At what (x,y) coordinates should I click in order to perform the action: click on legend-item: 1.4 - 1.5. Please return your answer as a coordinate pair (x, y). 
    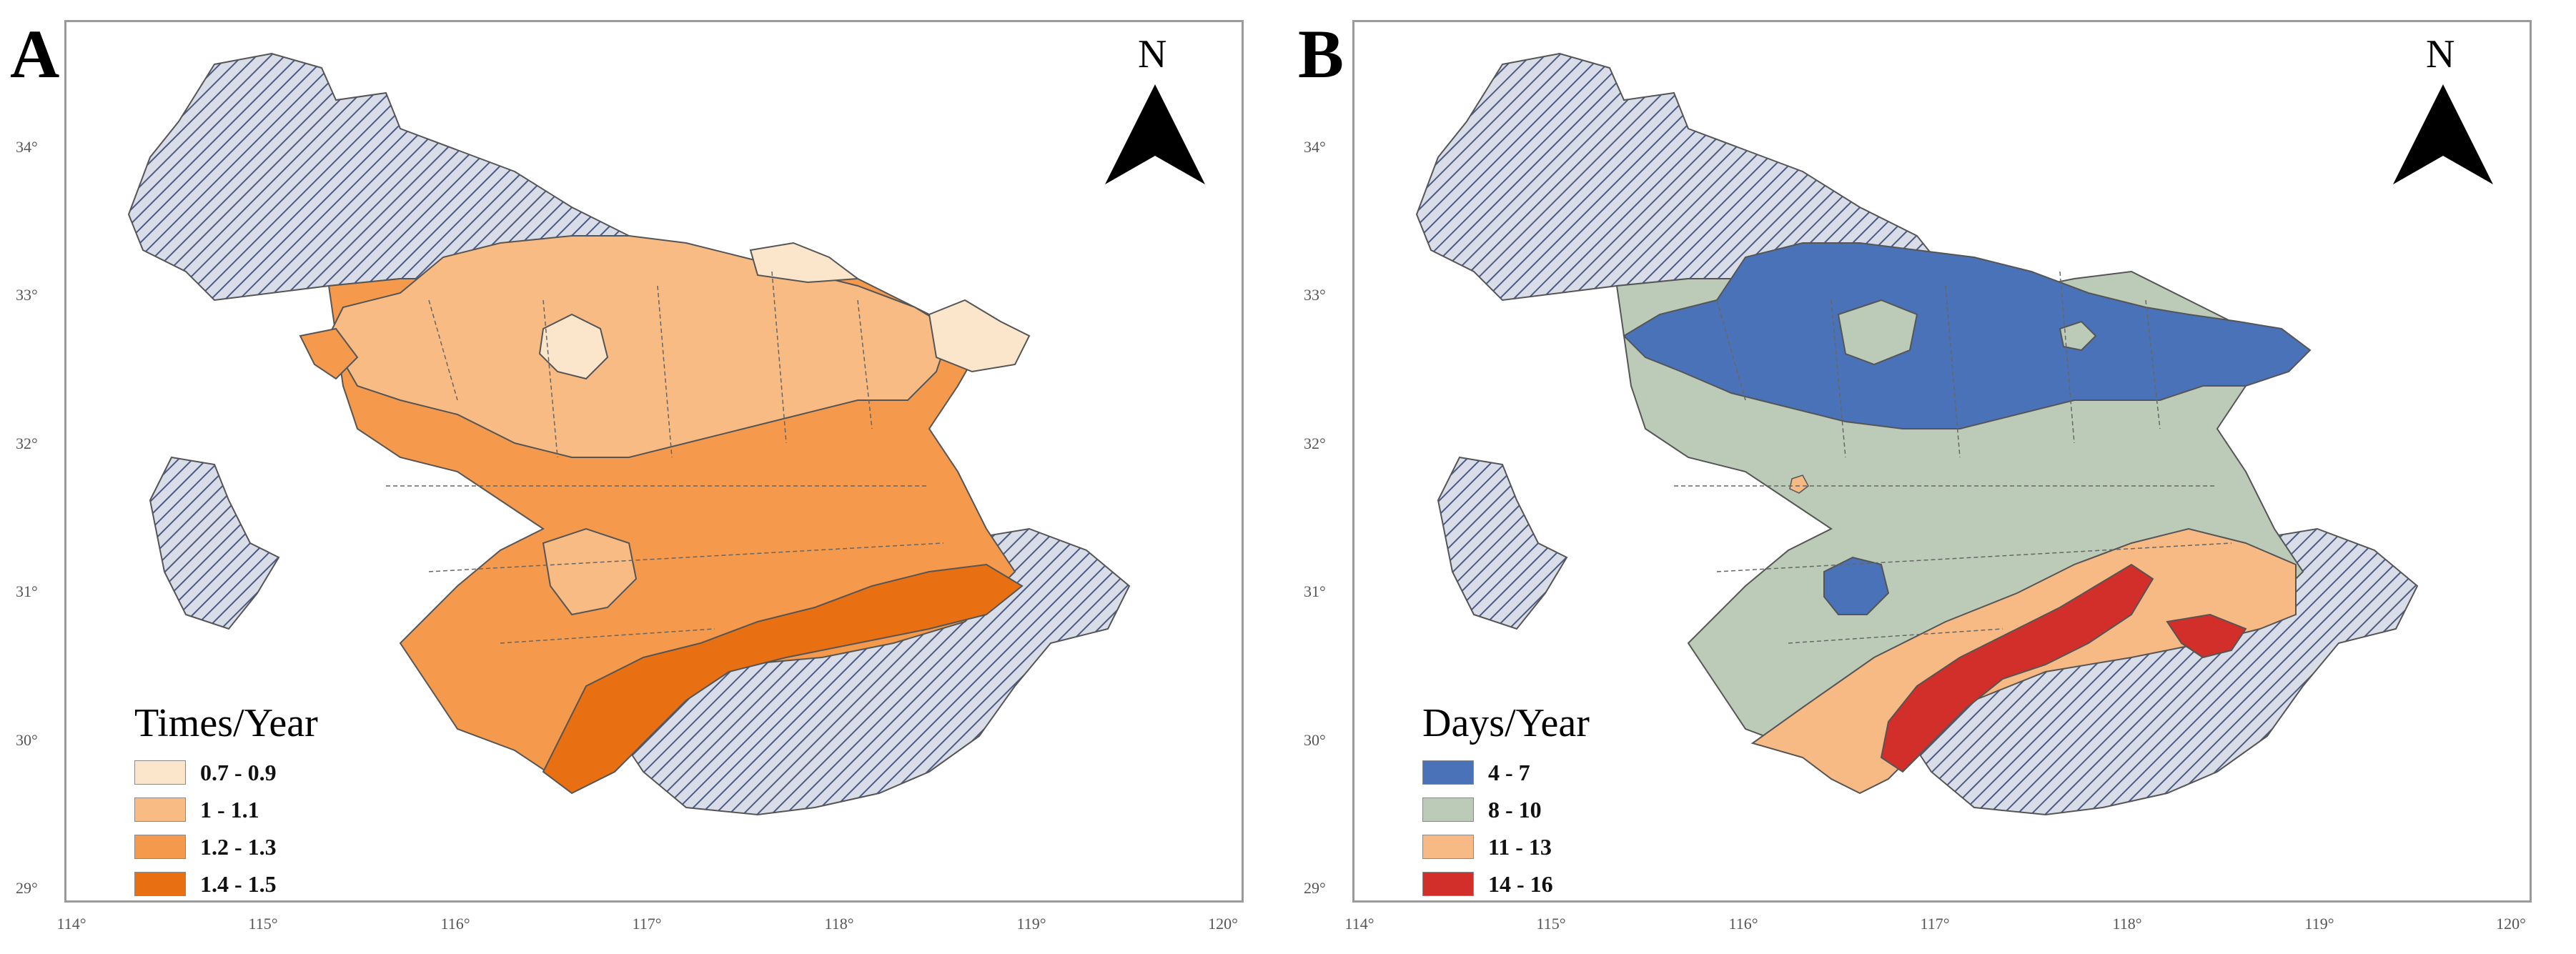
    Looking at the image, I should click on (226, 884).